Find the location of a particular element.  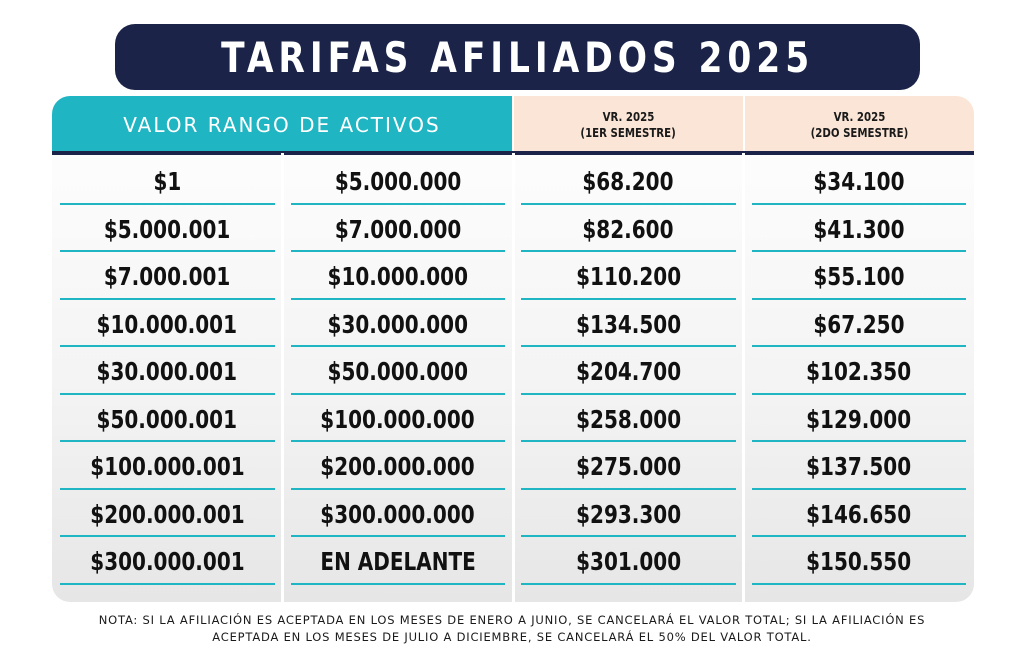

range-from-cell: $100.000.001 is located at coordinates (167, 467).